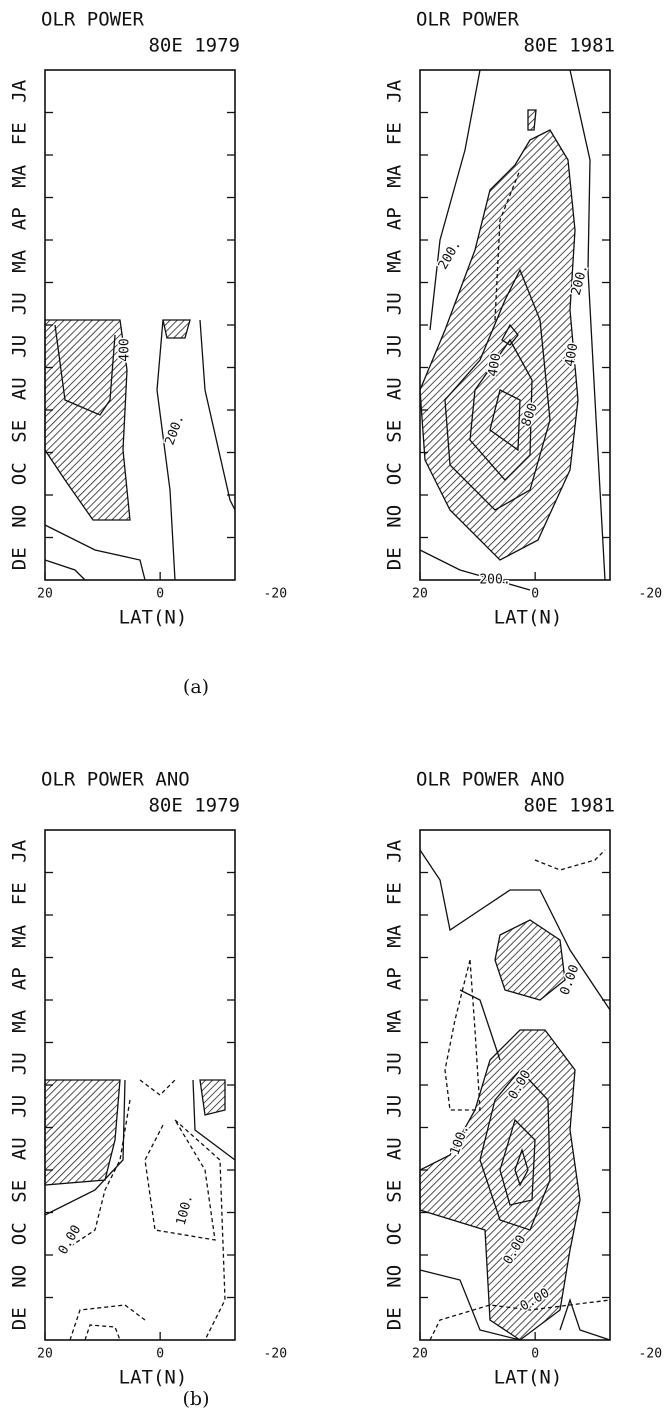  Describe the element at coordinates (196, 1399) in the screenshot. I see `caption: (b)` at that location.